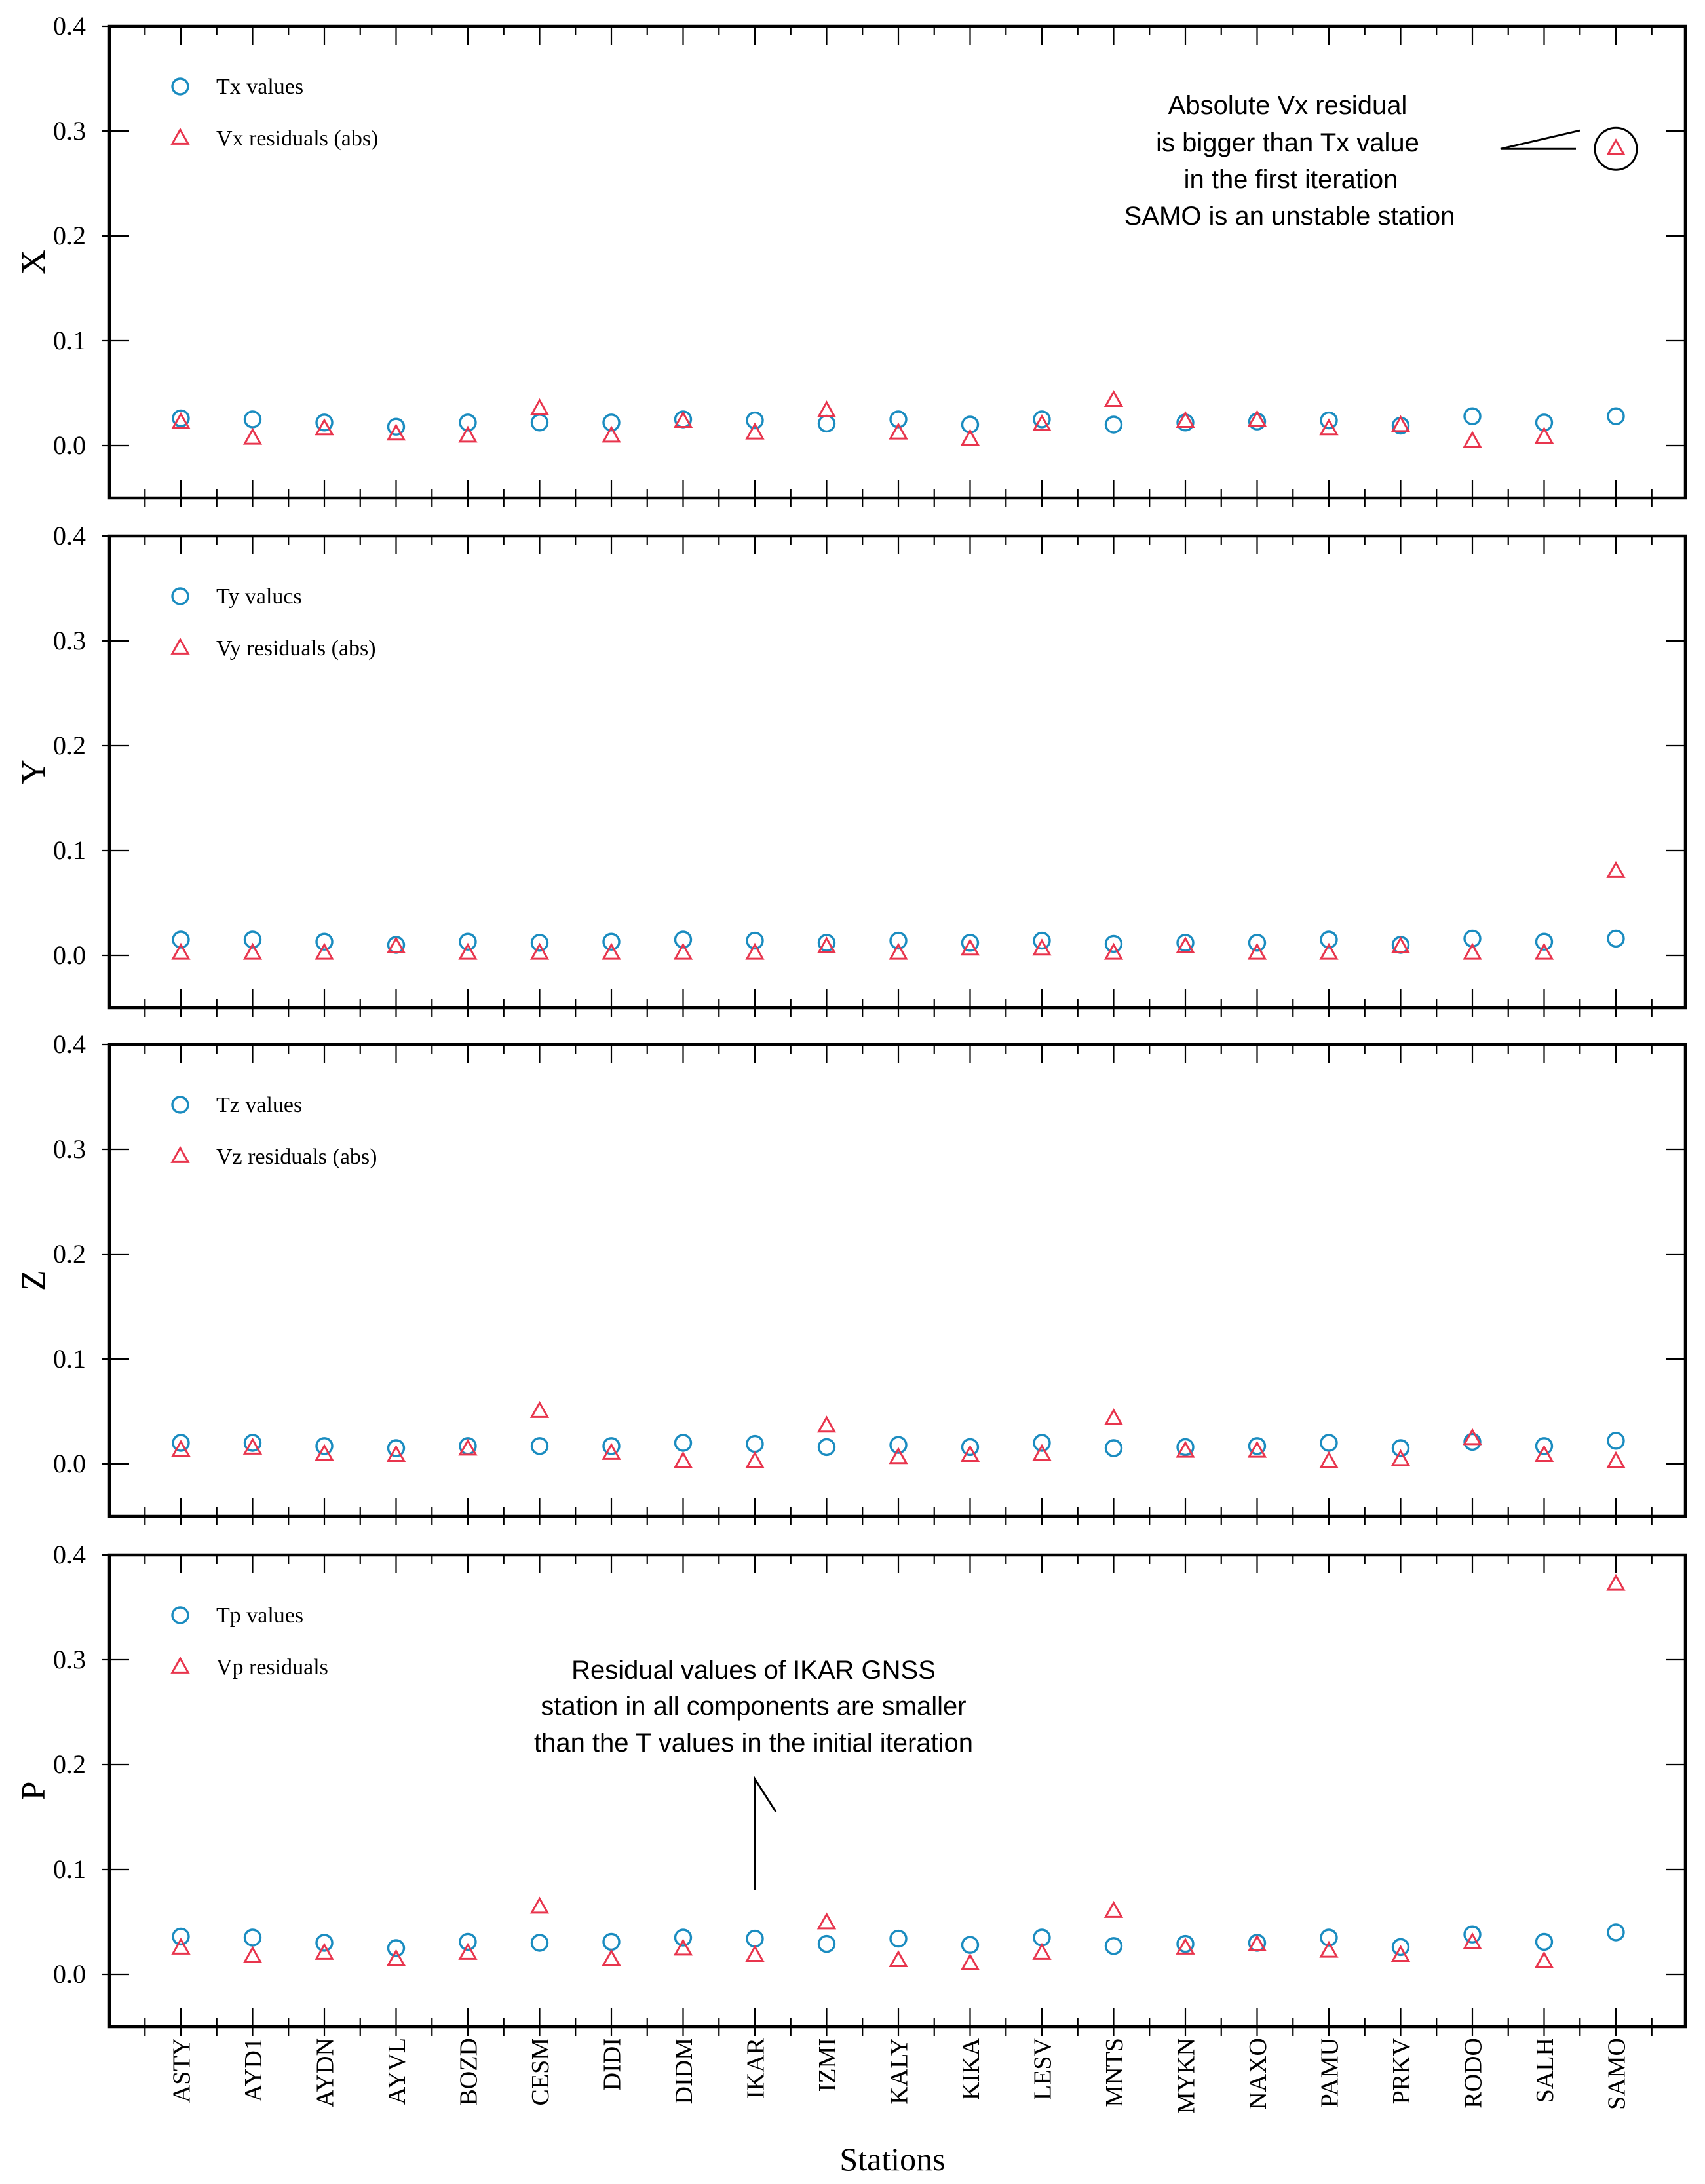  Describe the element at coordinates (1114, 2072) in the screenshot. I see `station-label-mnts: MNTS` at that location.